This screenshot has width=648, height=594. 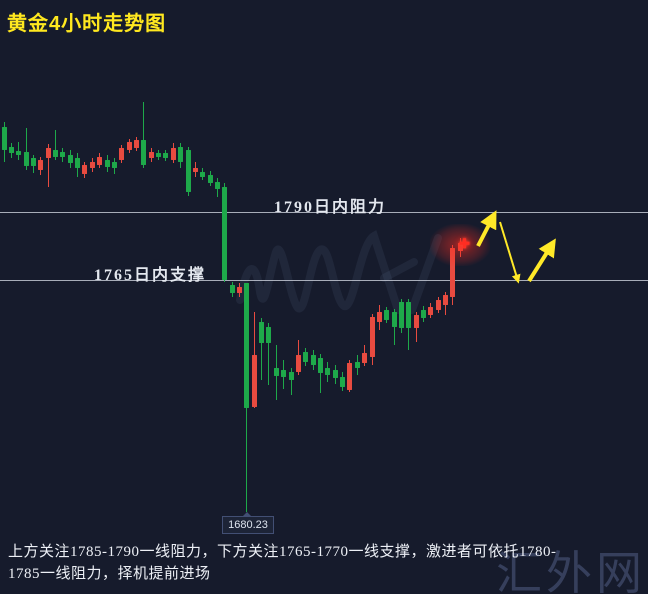 What do you see at coordinates (109, 574) in the screenshot?
I see `commentary-line-2: 1785一线阻力，择机提前进场` at bounding box center [109, 574].